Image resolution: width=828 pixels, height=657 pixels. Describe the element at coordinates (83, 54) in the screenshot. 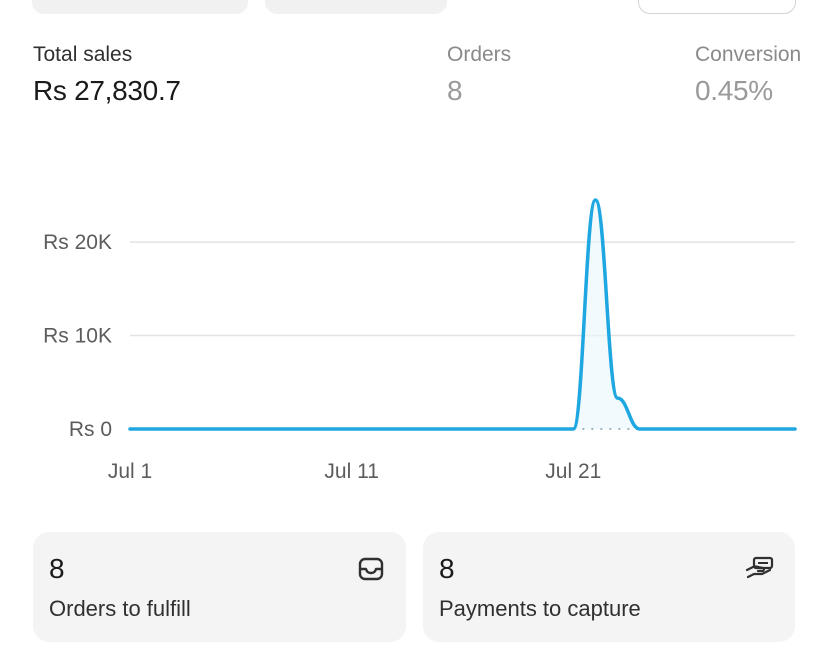

I see `metric-label: Total sales` at that location.